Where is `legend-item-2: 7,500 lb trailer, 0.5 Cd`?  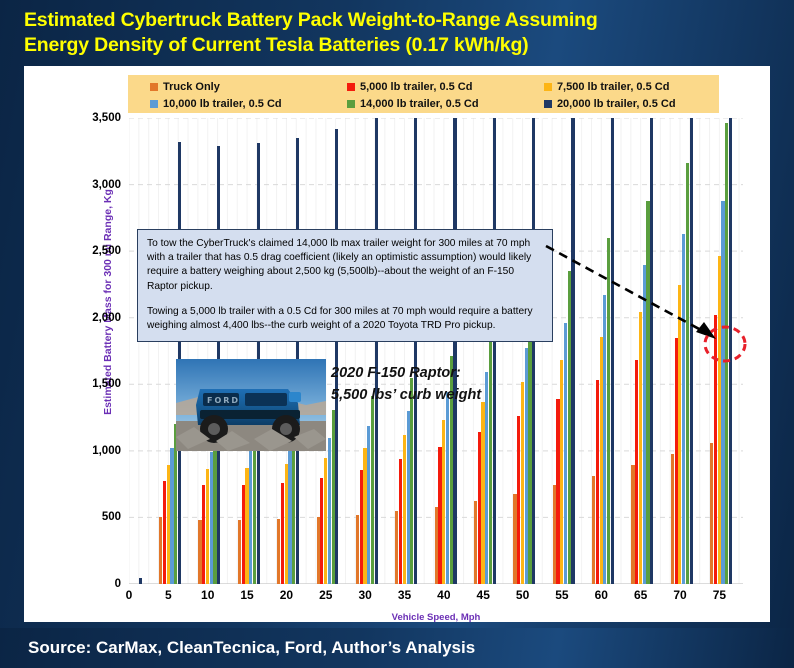
legend-item-2: 7,500 lb trailer, 0.5 Cd is located at coordinates (620, 86).